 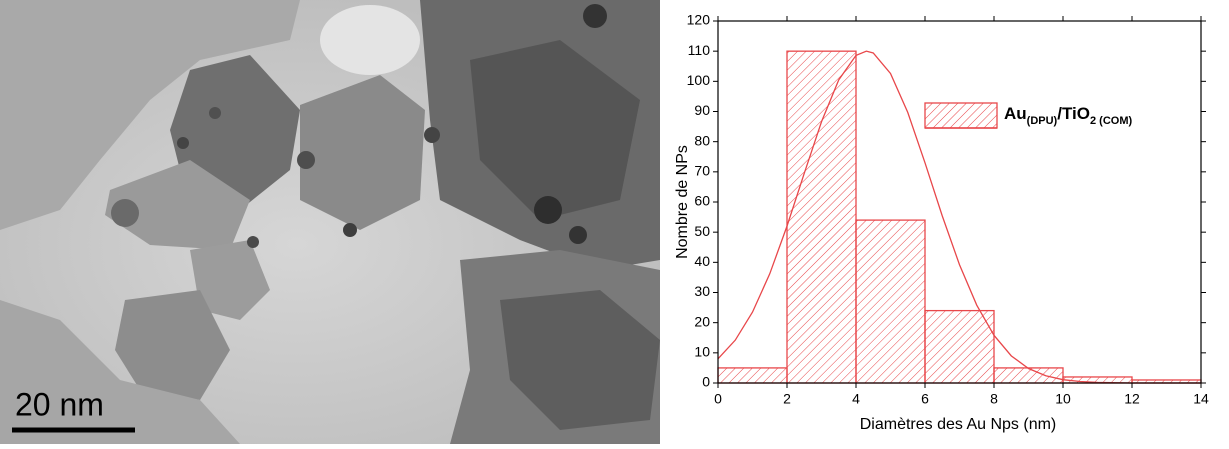 I want to click on y-tick-label: 0, so click(x=706, y=382).